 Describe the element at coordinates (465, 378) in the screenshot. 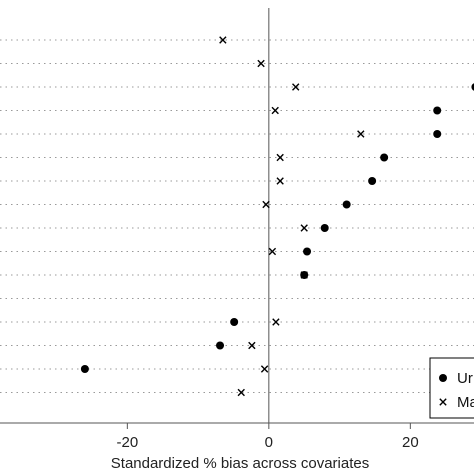

I see `legend-label: Ur` at that location.